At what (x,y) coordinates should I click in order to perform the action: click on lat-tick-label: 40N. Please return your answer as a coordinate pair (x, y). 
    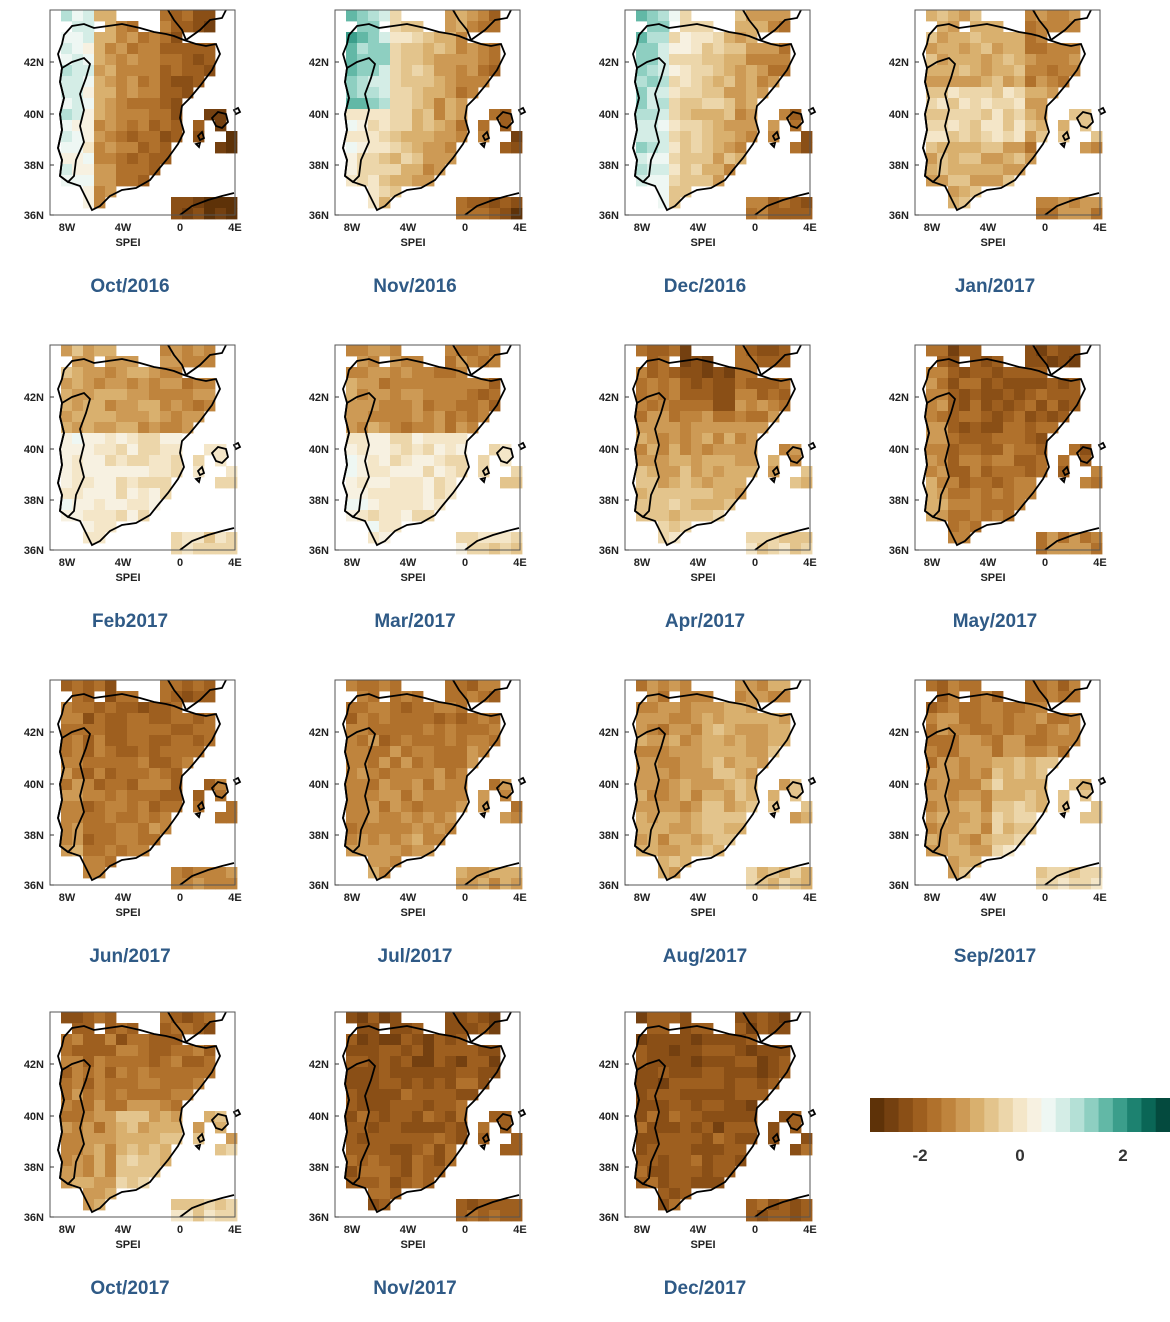
    Looking at the image, I should click on (899, 450).